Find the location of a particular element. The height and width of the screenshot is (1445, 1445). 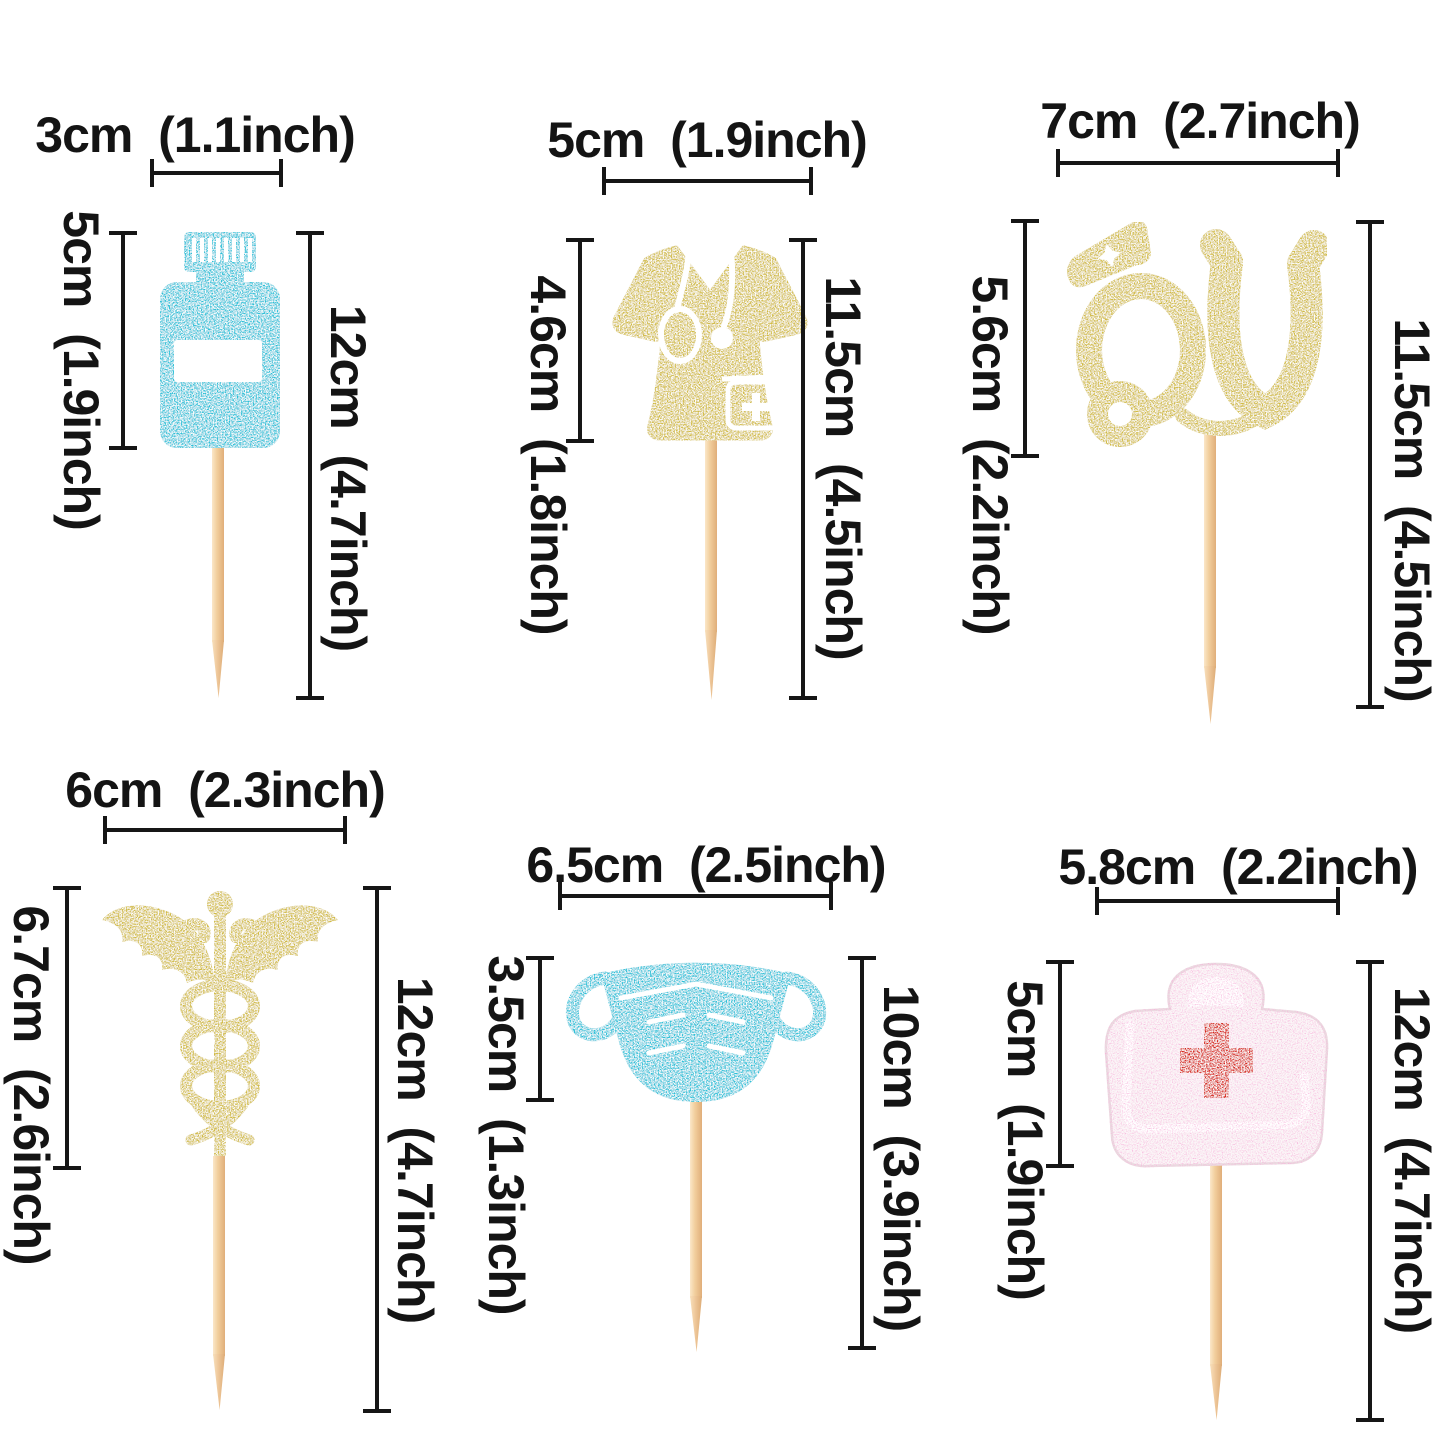

topper-height-dimension-label: 3.5cm (1.3inch) is located at coordinates (506, 1135).